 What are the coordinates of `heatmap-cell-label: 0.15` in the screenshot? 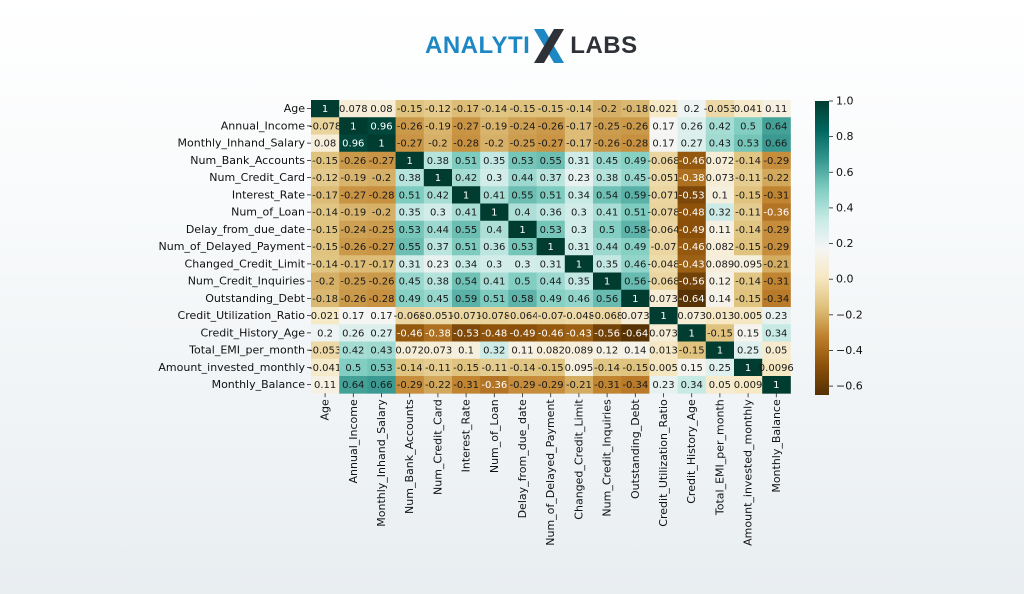 It's located at (692, 368).